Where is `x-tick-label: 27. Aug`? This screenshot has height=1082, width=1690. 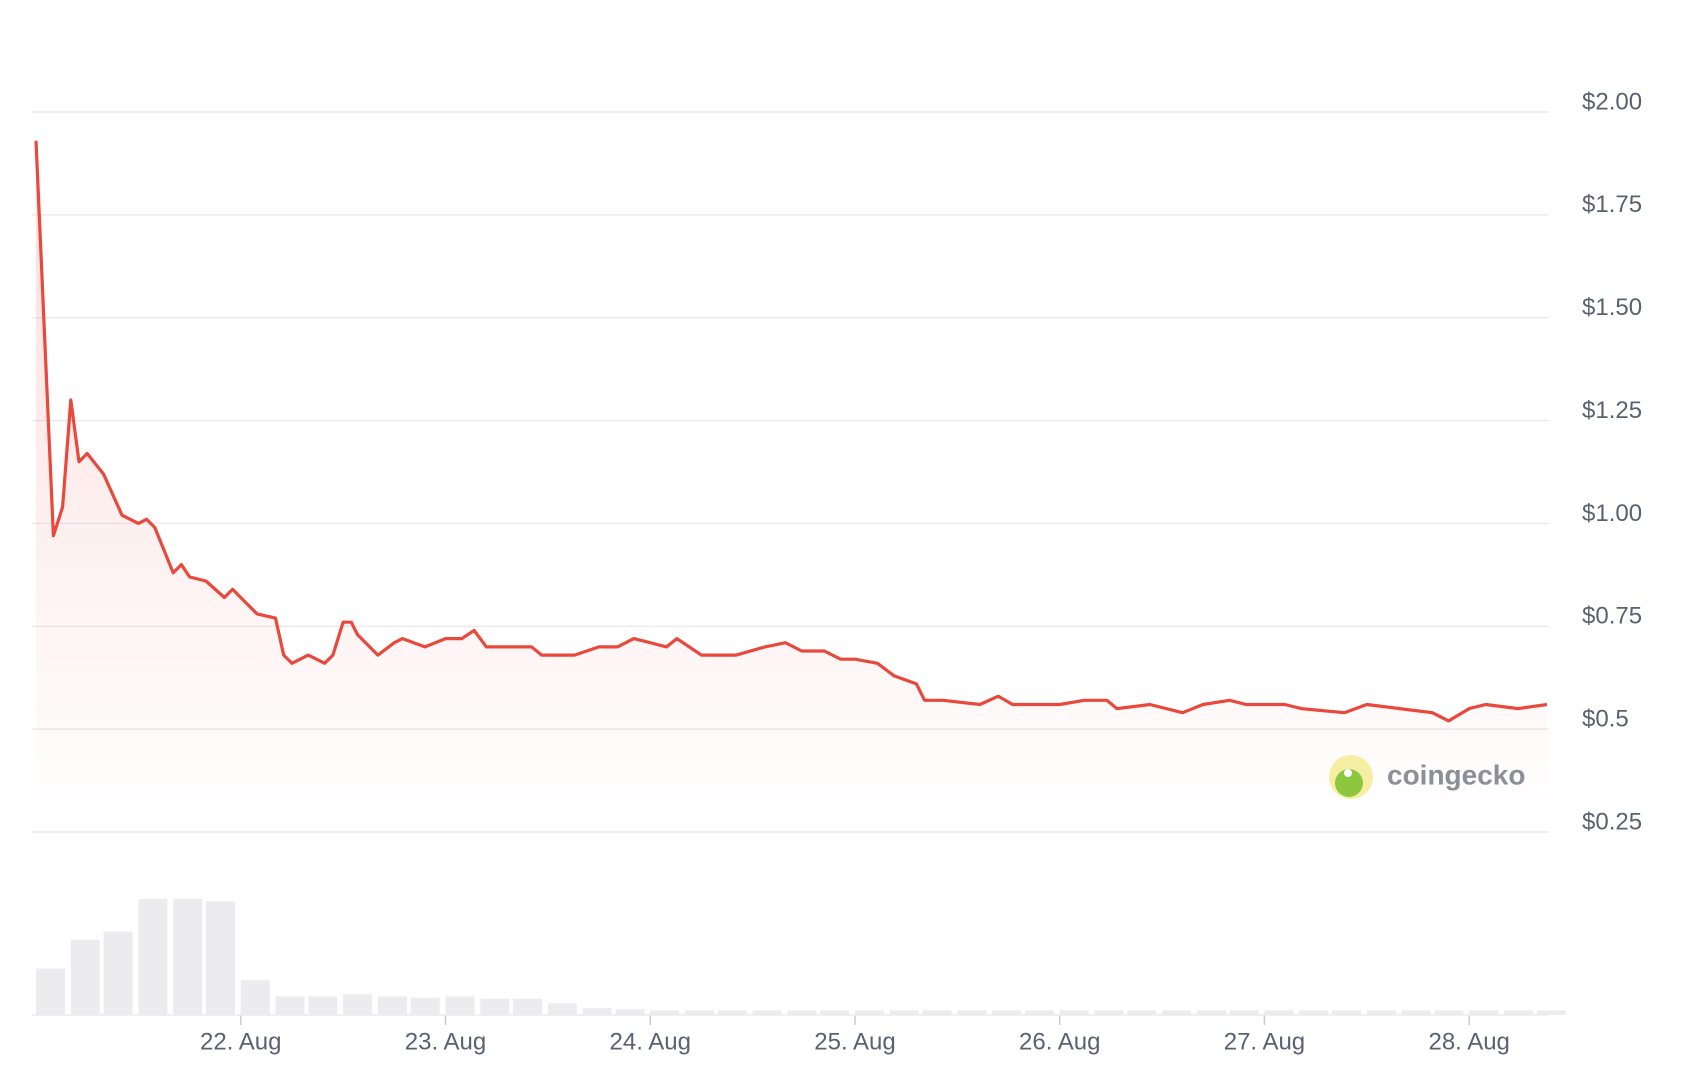 x-tick-label: 27. Aug is located at coordinates (1264, 1041).